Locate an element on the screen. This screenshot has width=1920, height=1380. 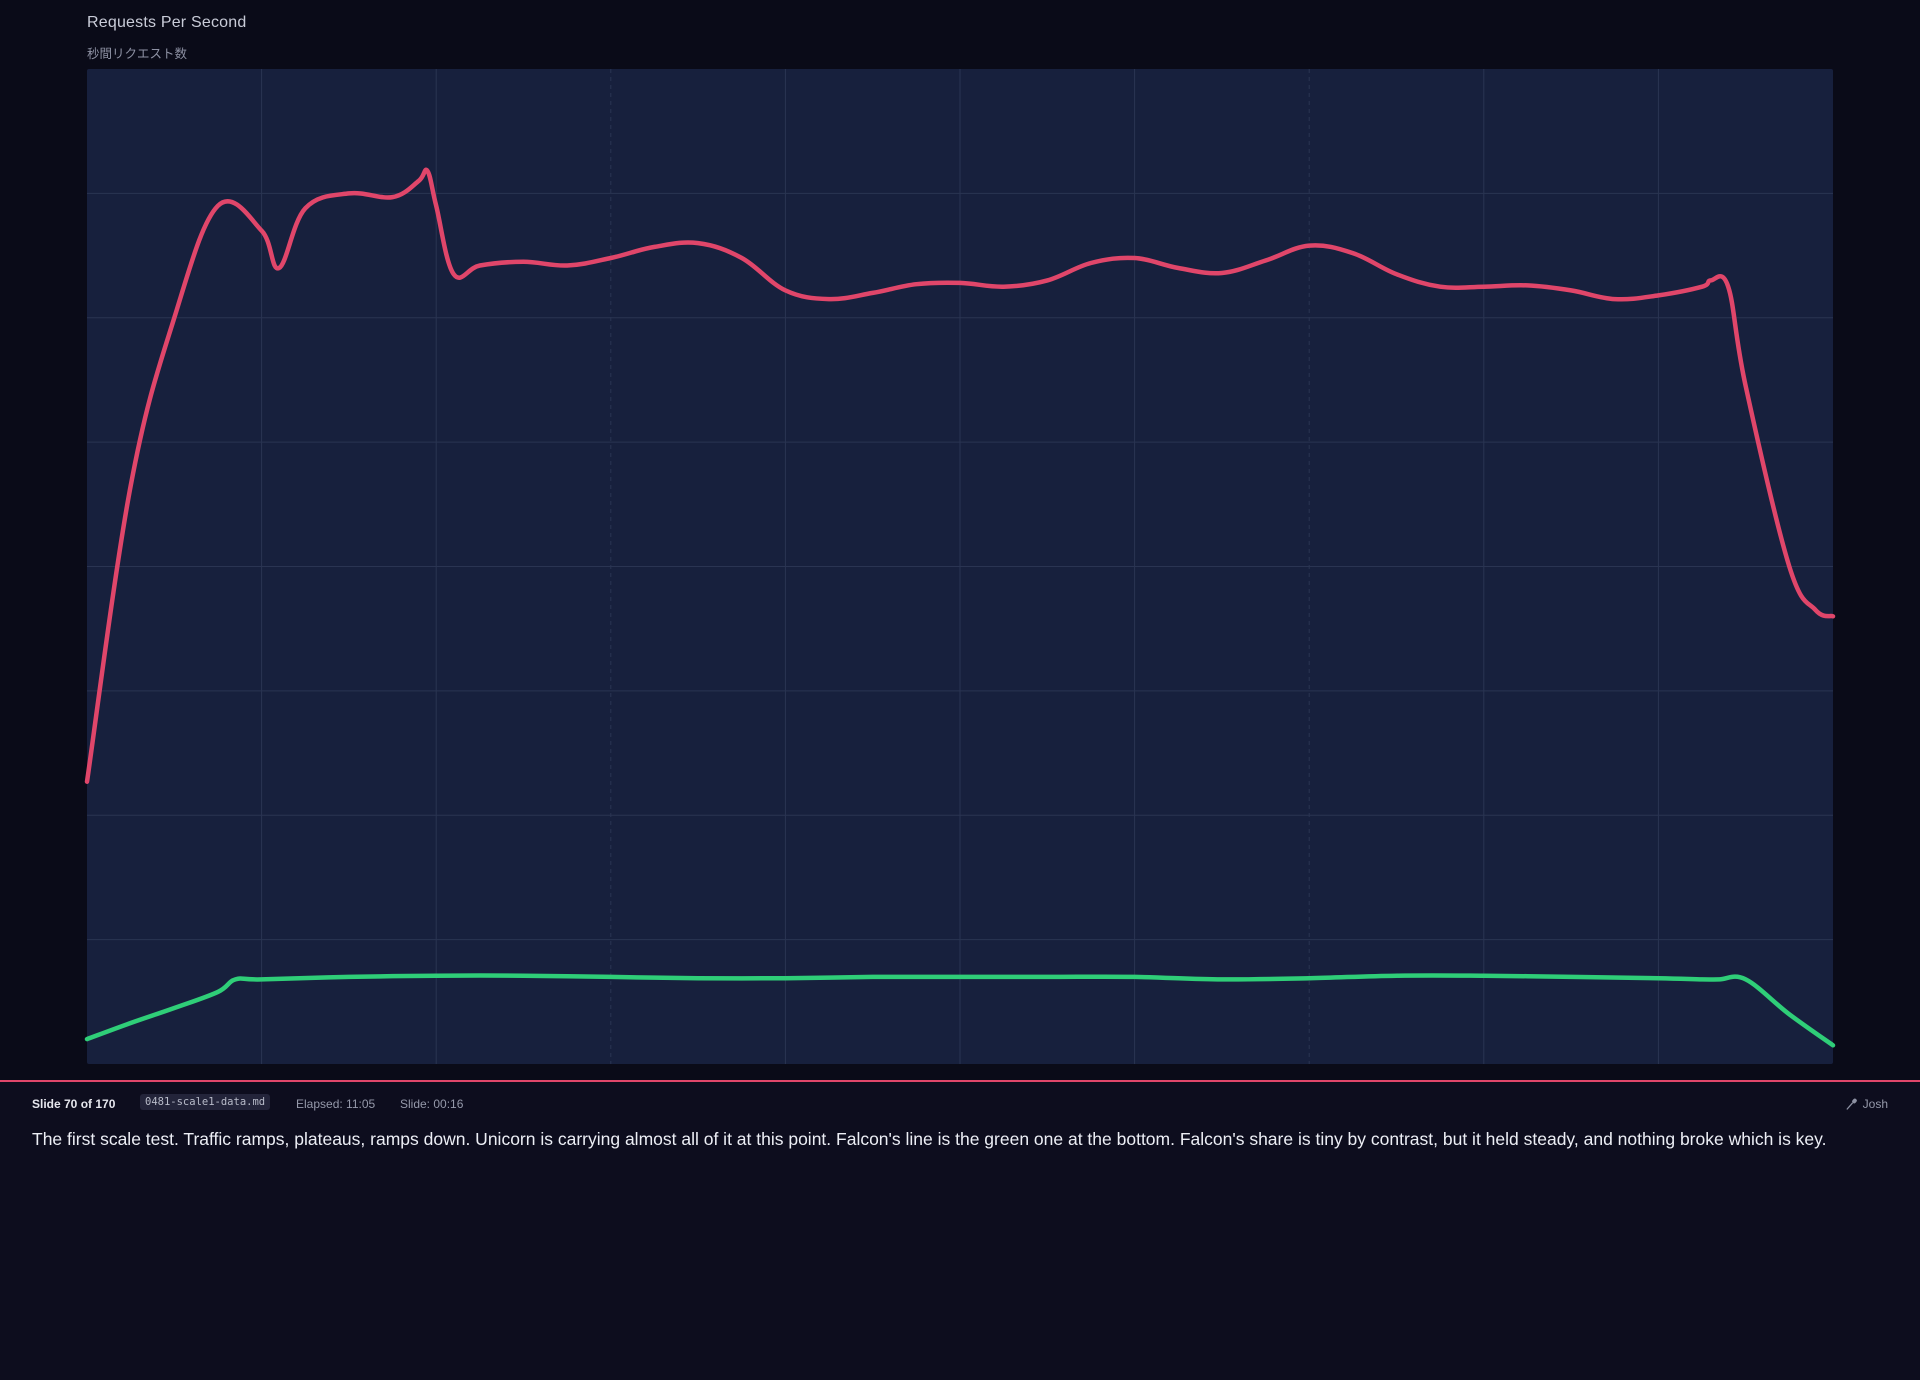
mic-icon is located at coordinates (1851, 1104).